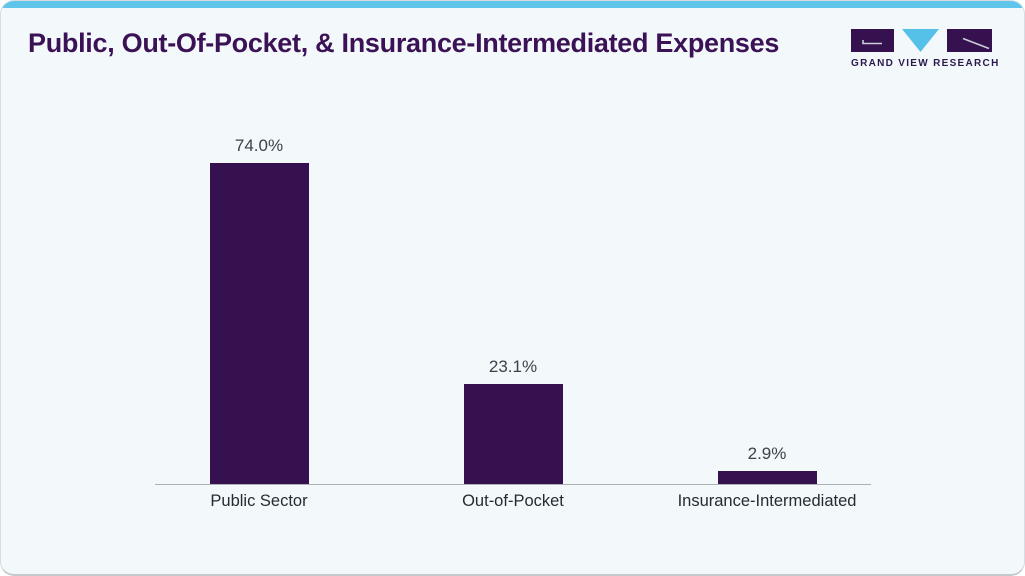  I want to click on gvr-logo: GRAND VIEW RESEARCH, so click(925, 49).